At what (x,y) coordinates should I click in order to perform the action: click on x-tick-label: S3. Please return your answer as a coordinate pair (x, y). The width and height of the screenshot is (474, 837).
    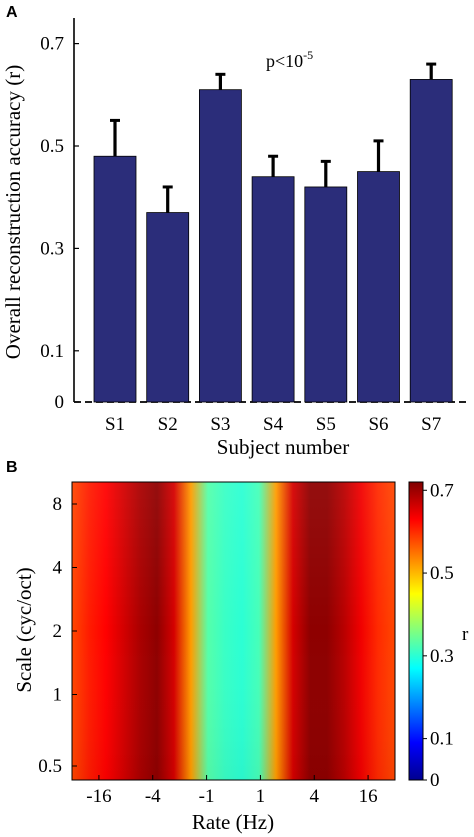
    Looking at the image, I should click on (220, 424).